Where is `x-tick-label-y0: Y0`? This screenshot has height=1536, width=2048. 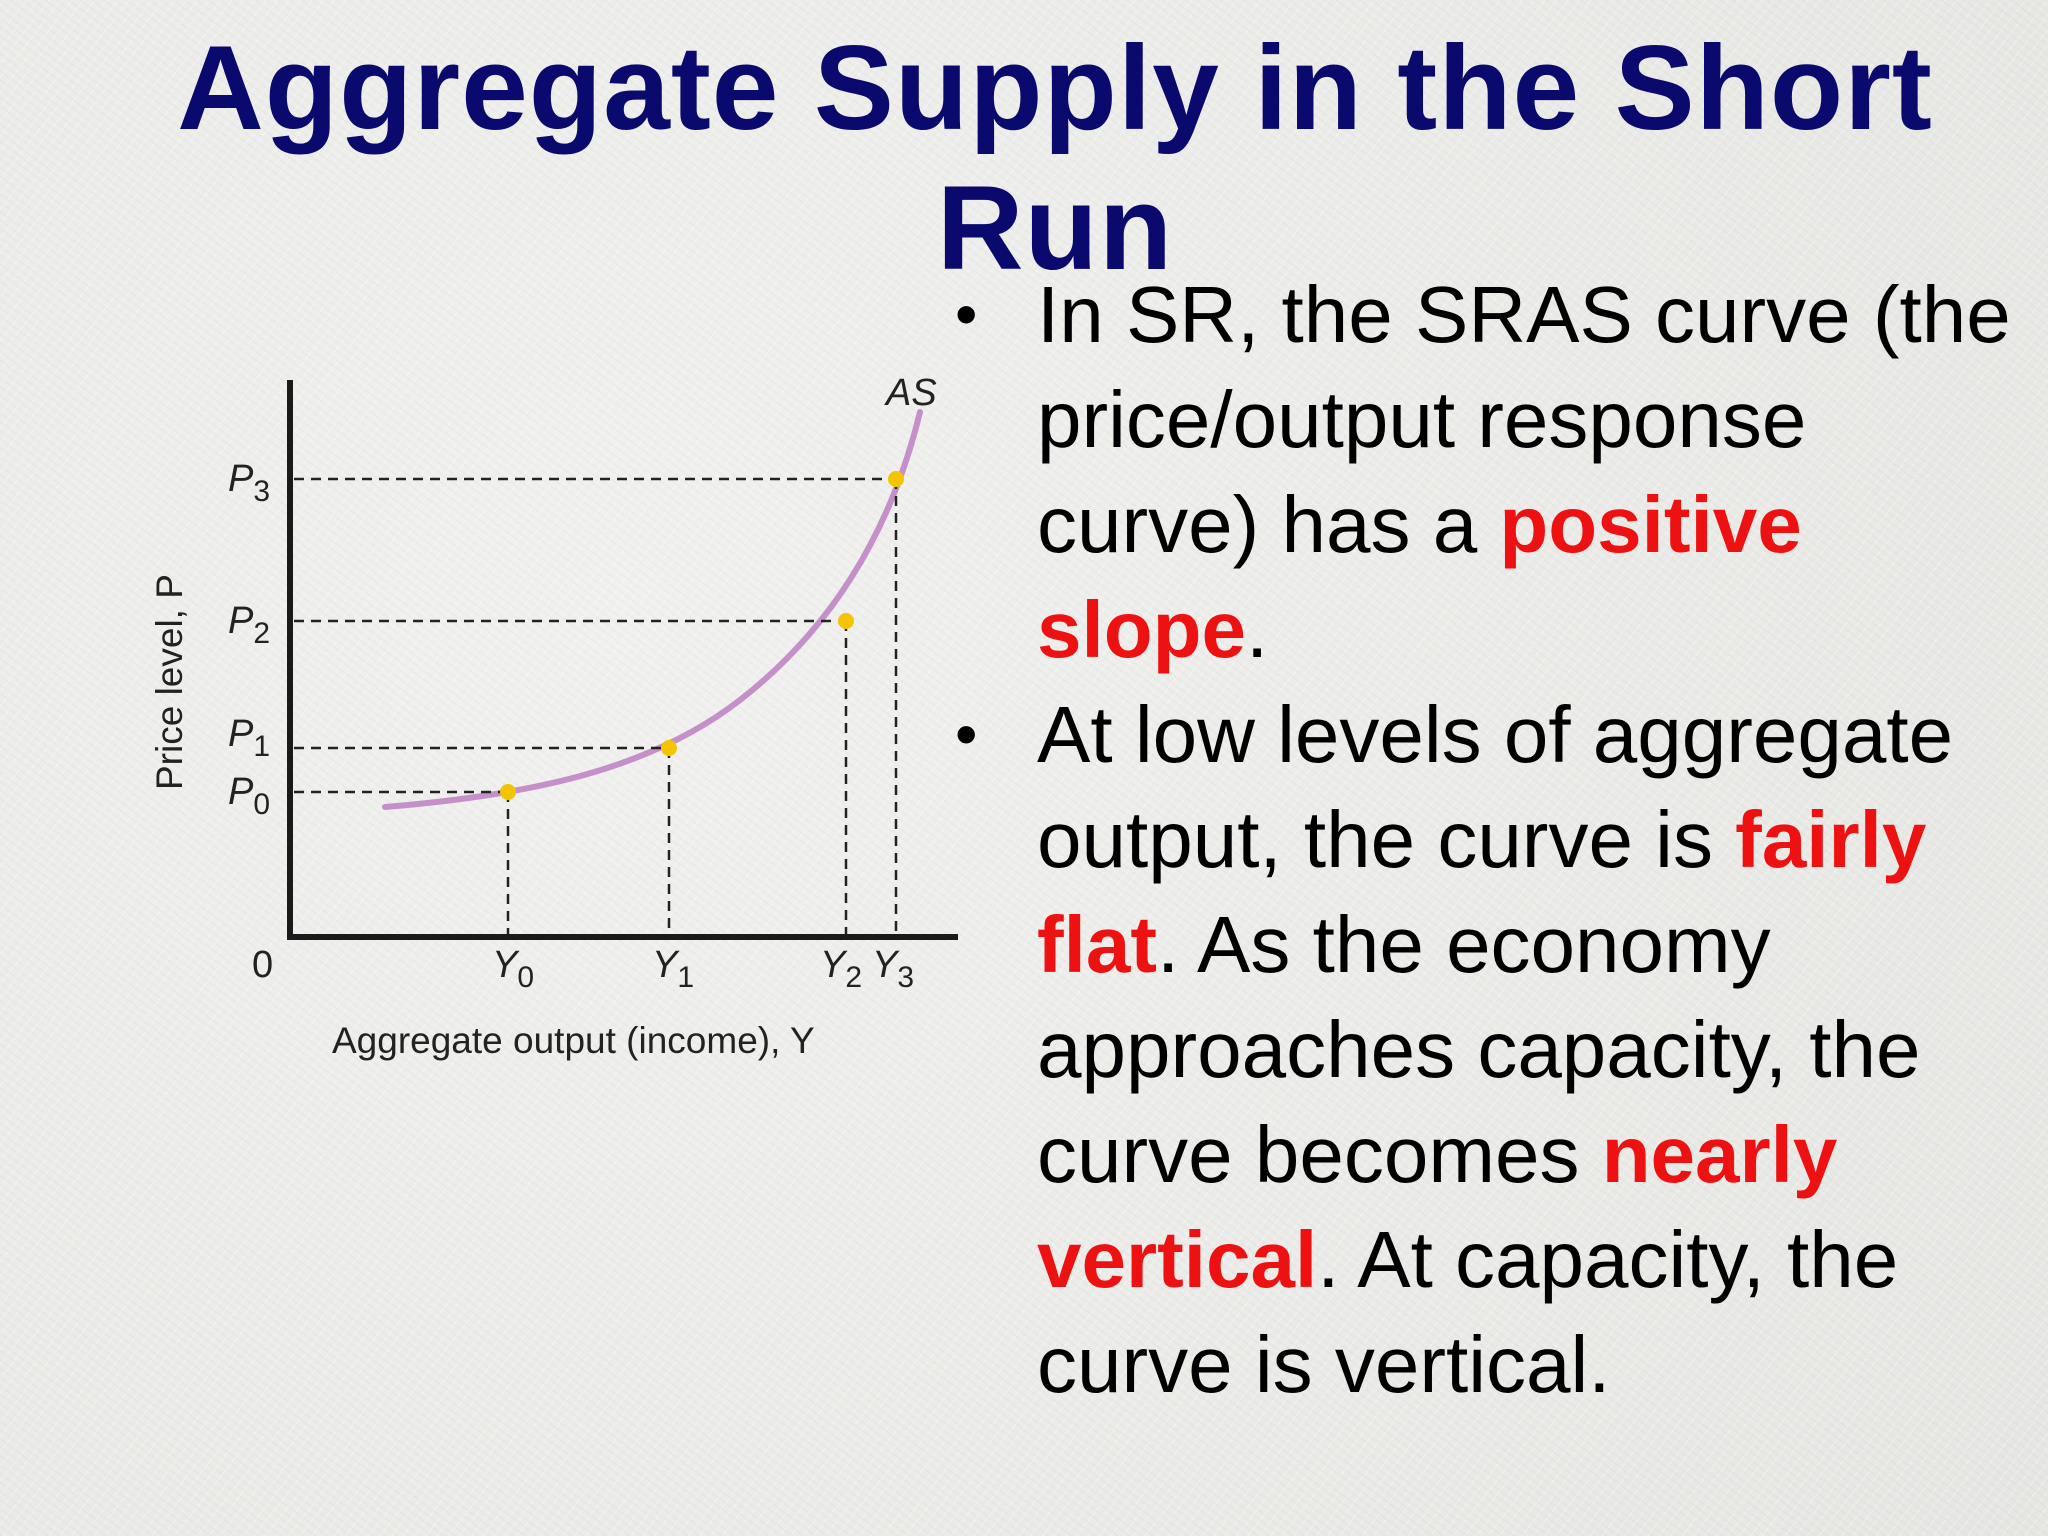
x-tick-label-y0: Y0 is located at coordinates (513, 969).